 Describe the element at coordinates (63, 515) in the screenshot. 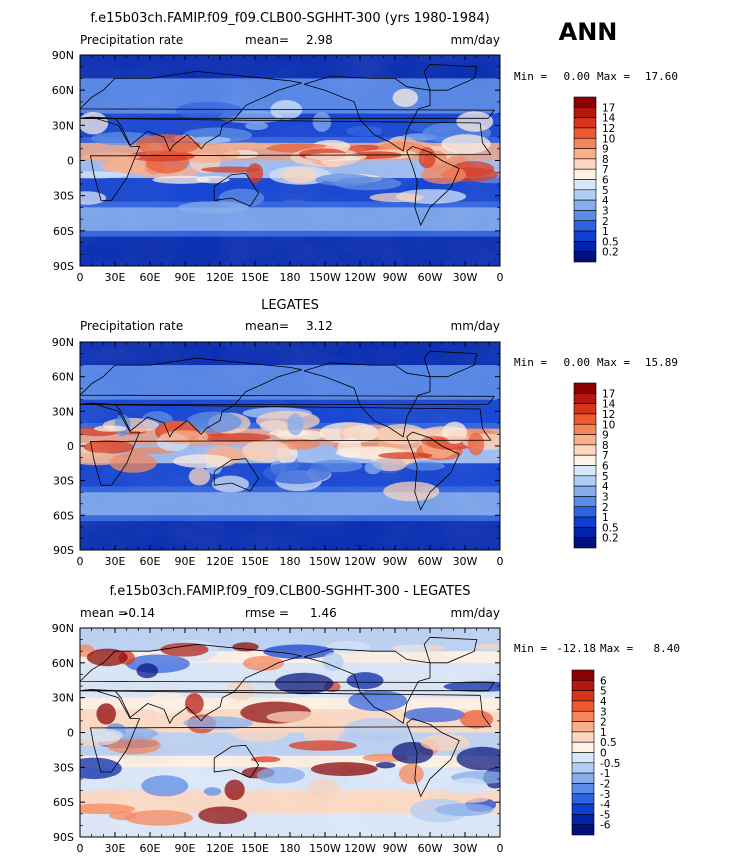

I see `y-tick-label: 60S` at that location.